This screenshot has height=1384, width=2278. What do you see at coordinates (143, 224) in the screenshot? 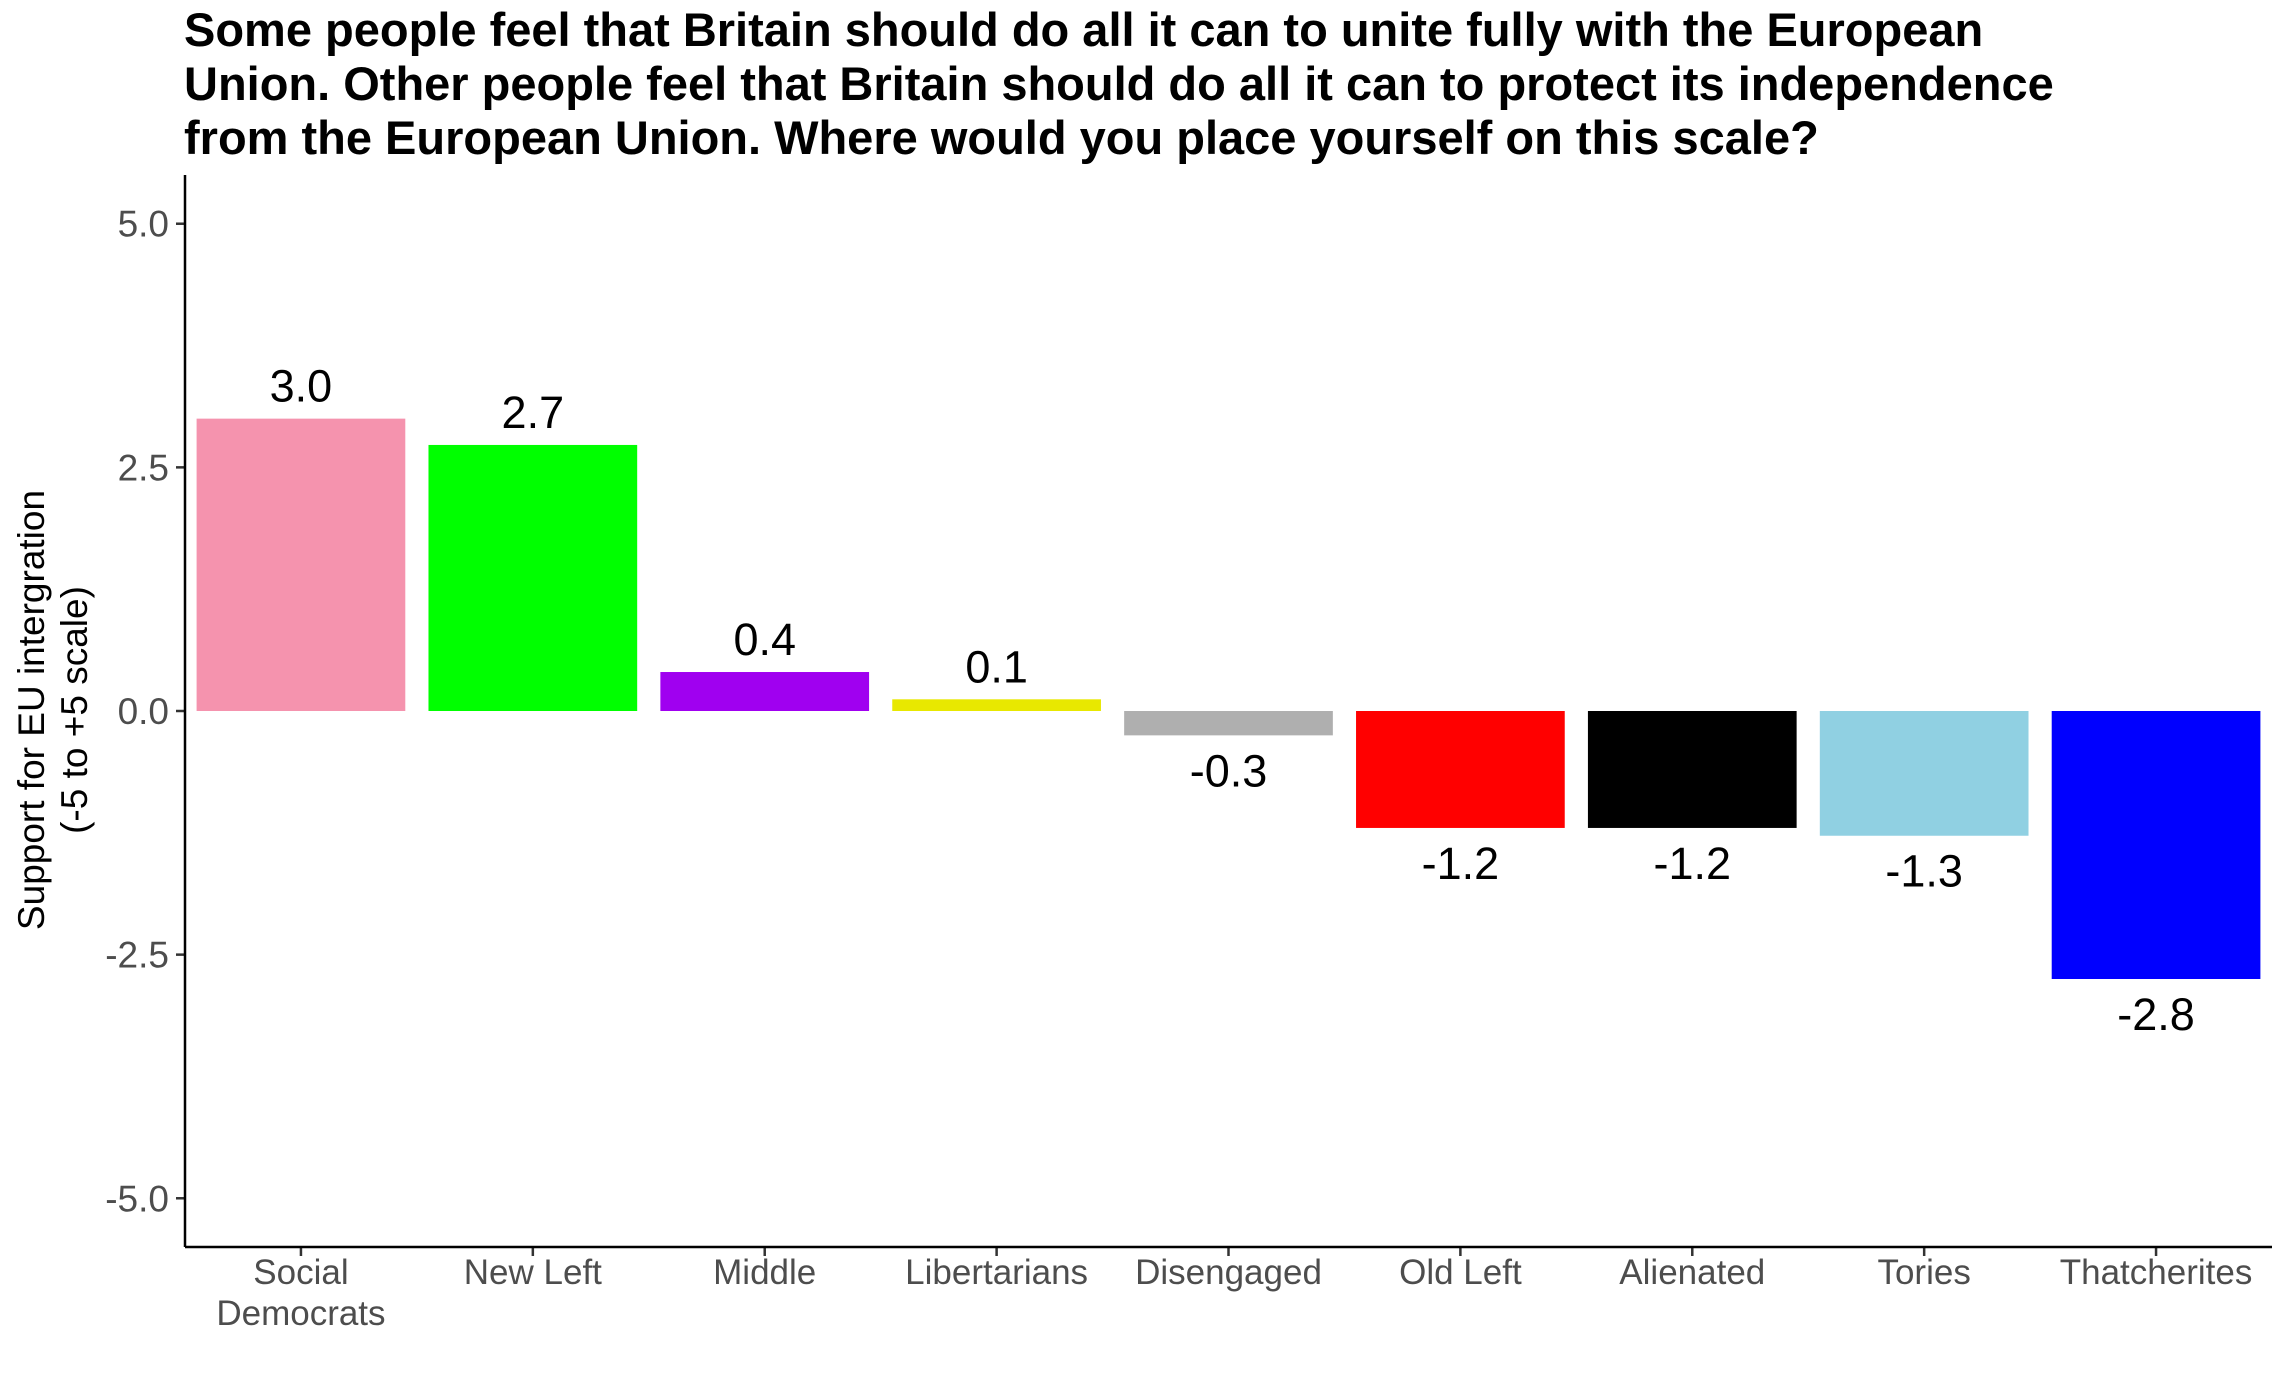
I see `y-tick-label: 5.0` at bounding box center [143, 224].